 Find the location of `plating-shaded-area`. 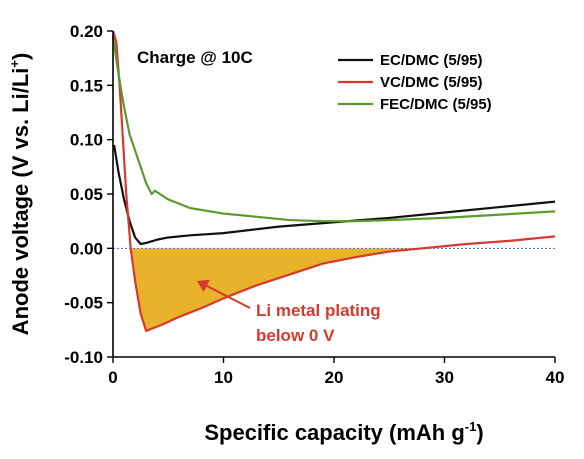

plating-shaded-area is located at coordinates (276, 289).